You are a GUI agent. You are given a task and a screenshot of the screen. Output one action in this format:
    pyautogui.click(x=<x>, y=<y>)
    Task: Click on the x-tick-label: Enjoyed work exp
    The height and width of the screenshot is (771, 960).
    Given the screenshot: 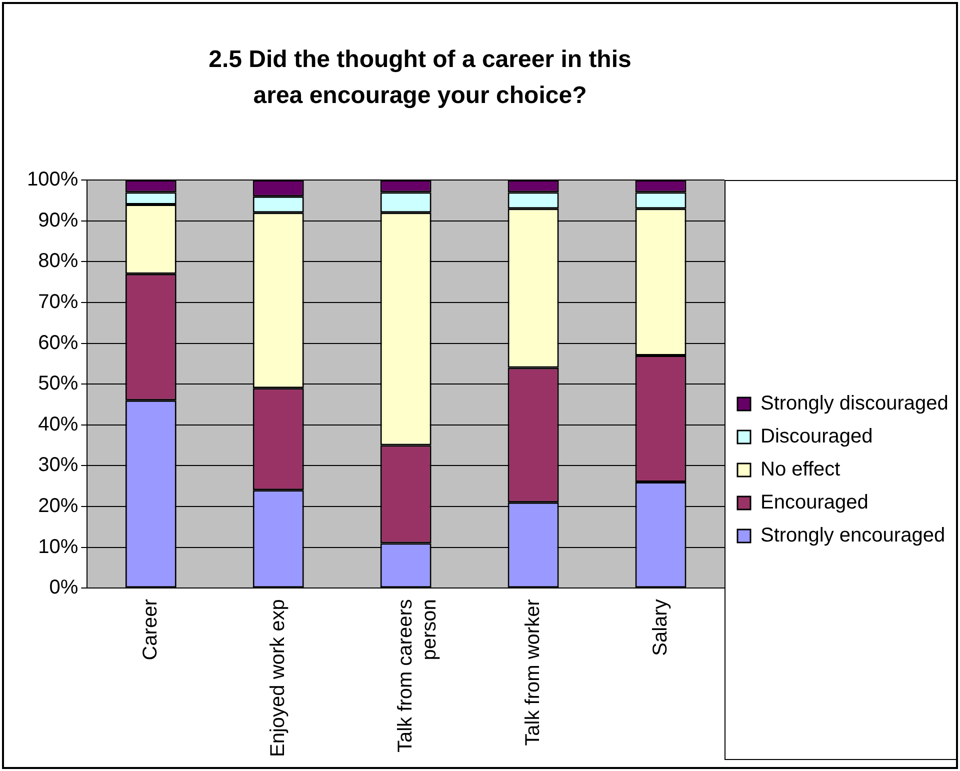 What is the action you would take?
    pyautogui.click(x=277, y=678)
    